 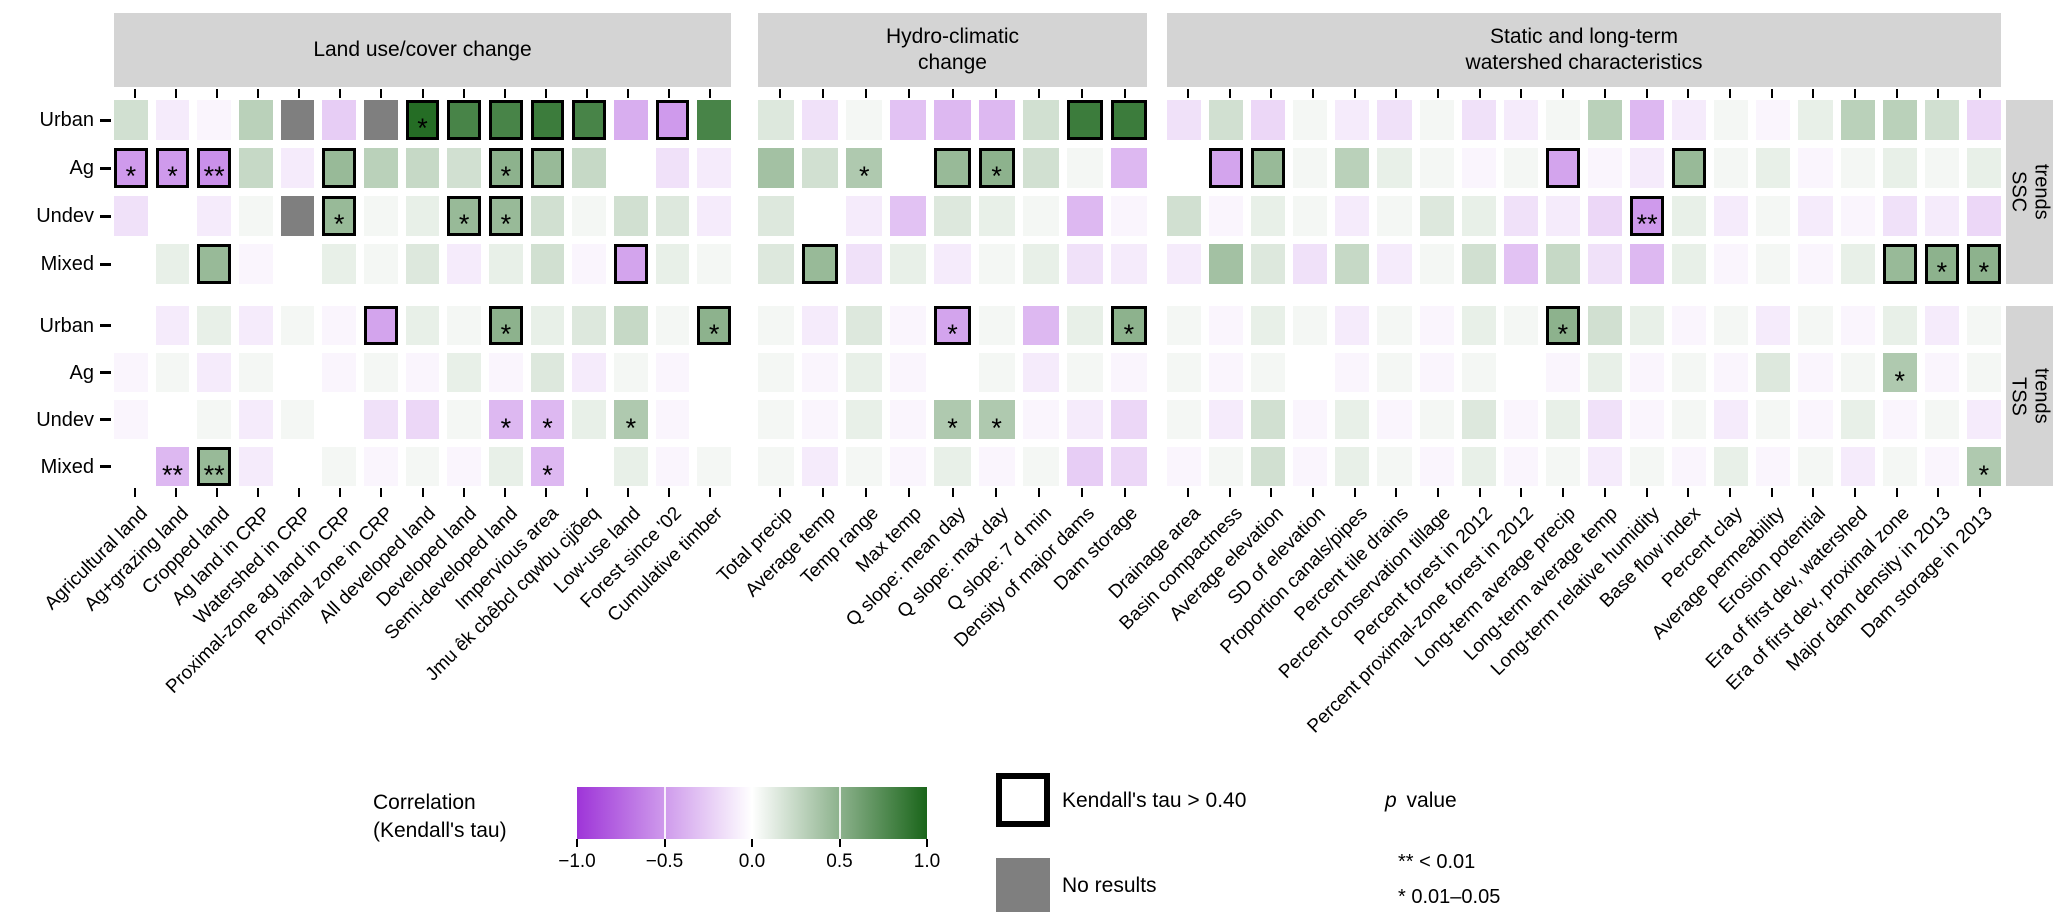 I want to click on colorbar-title: Correlation (Kendall's tau), so click(x=440, y=817).